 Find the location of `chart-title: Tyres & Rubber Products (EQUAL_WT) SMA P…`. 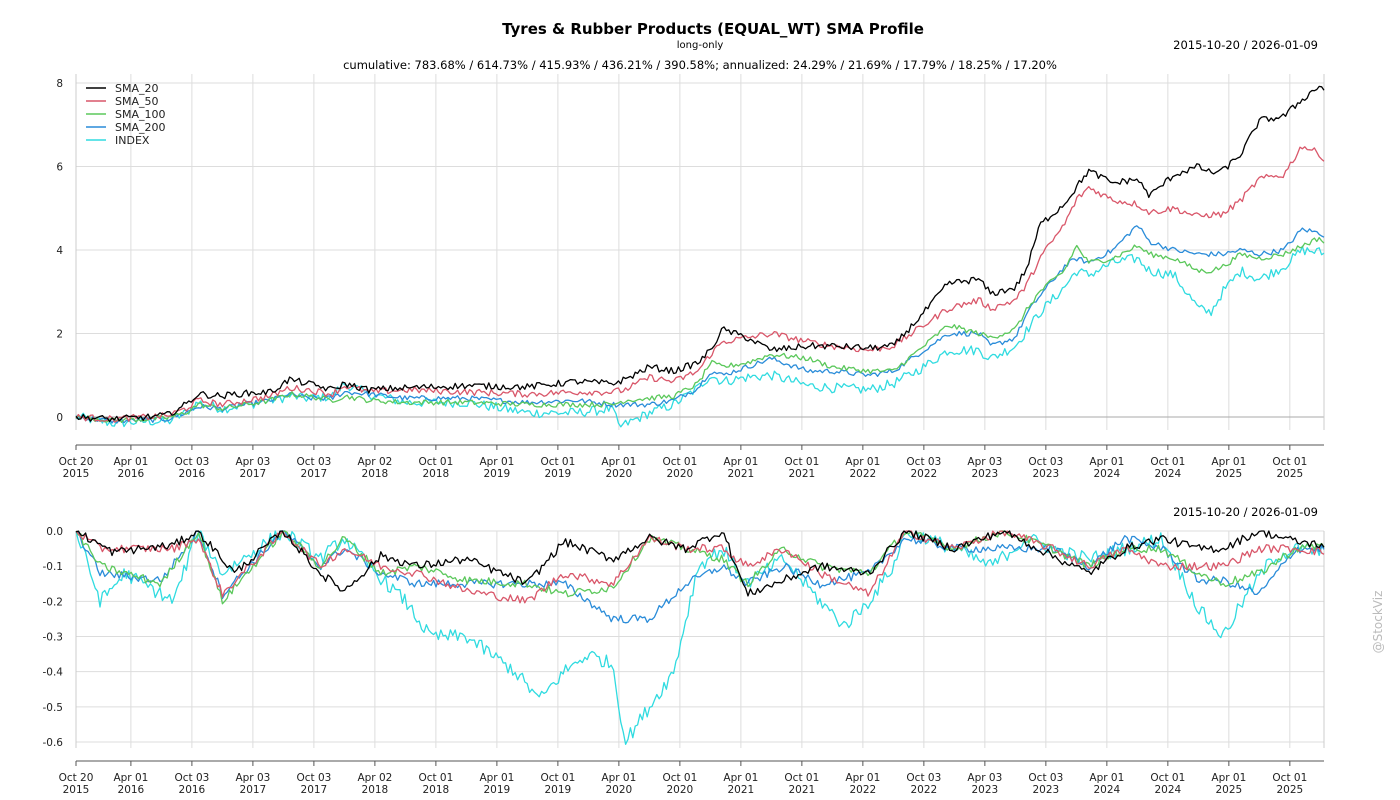

chart-title: Tyres & Rubber Products (EQUAL_WT) SMA P… is located at coordinates (713, 29).